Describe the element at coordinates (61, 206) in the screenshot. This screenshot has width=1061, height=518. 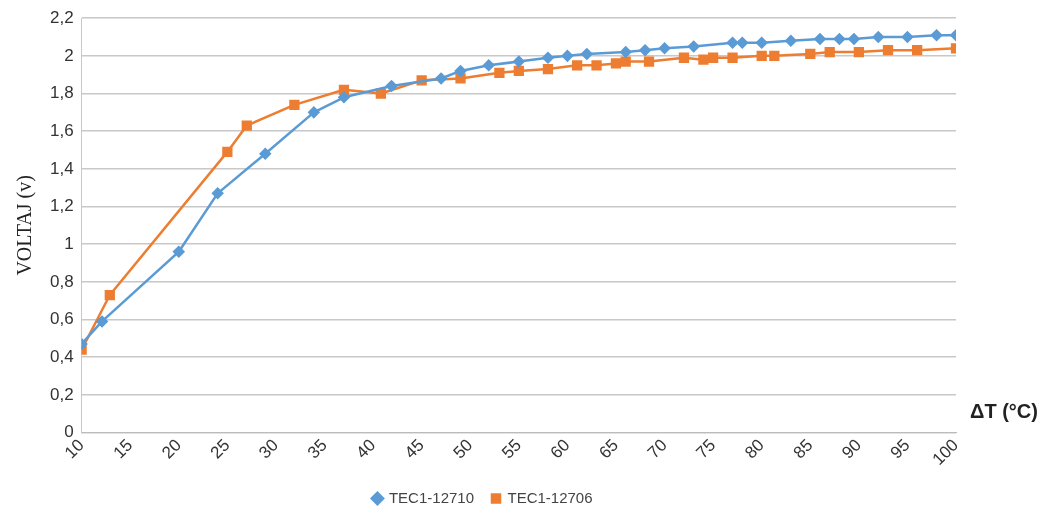
I see `y-tick-label: 1,2` at that location.